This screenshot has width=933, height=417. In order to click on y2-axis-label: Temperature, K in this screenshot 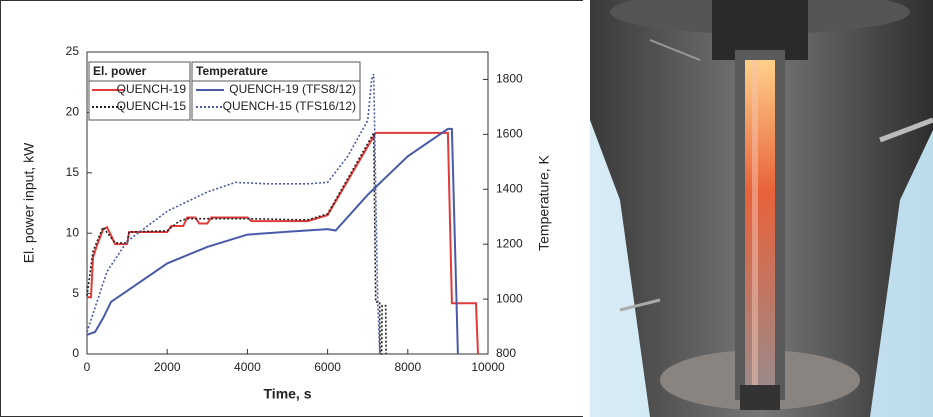, I will do `click(544, 202)`.